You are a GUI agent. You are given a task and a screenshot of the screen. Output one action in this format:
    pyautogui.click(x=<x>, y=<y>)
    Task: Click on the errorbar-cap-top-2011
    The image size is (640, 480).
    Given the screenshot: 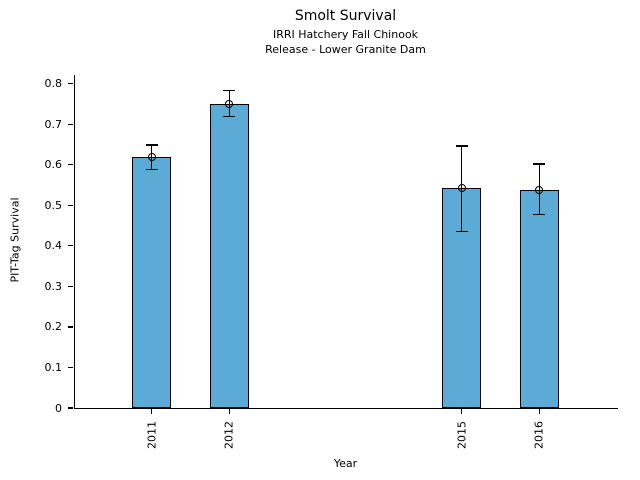 What is the action you would take?
    pyautogui.click(x=151, y=145)
    